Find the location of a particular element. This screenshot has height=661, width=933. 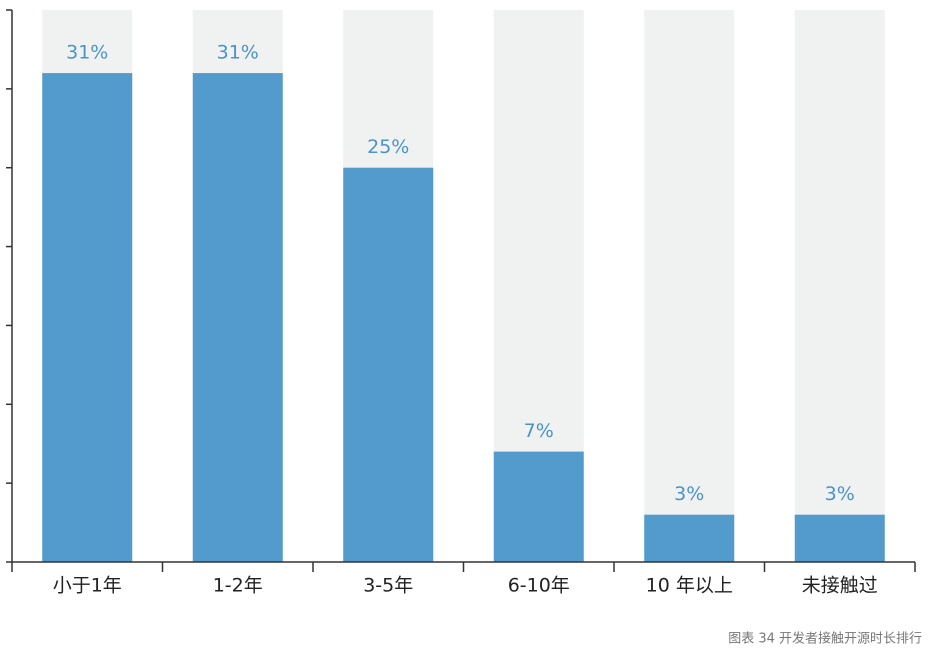

x-tick-label: 3-5年 is located at coordinates (388, 586).